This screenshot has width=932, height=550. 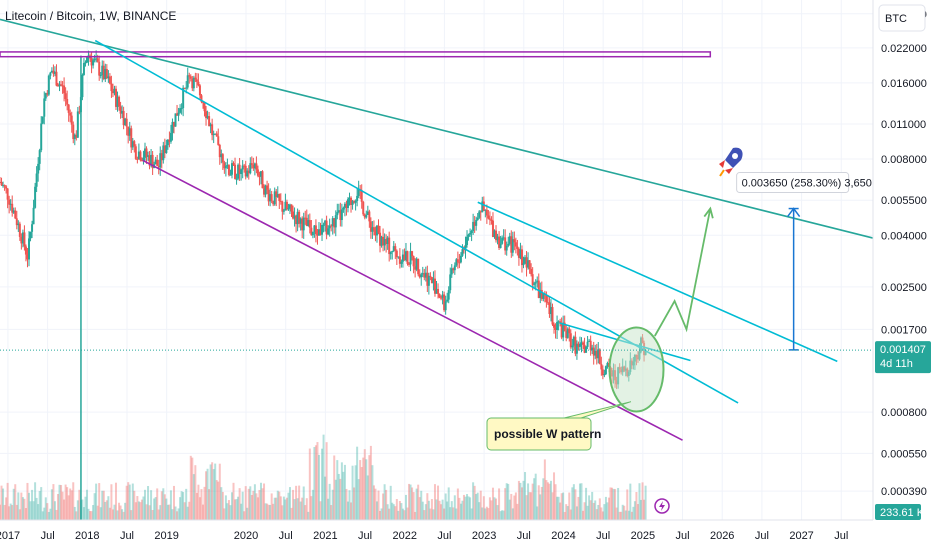 I want to click on volume-bars, so click(x=323, y=477).